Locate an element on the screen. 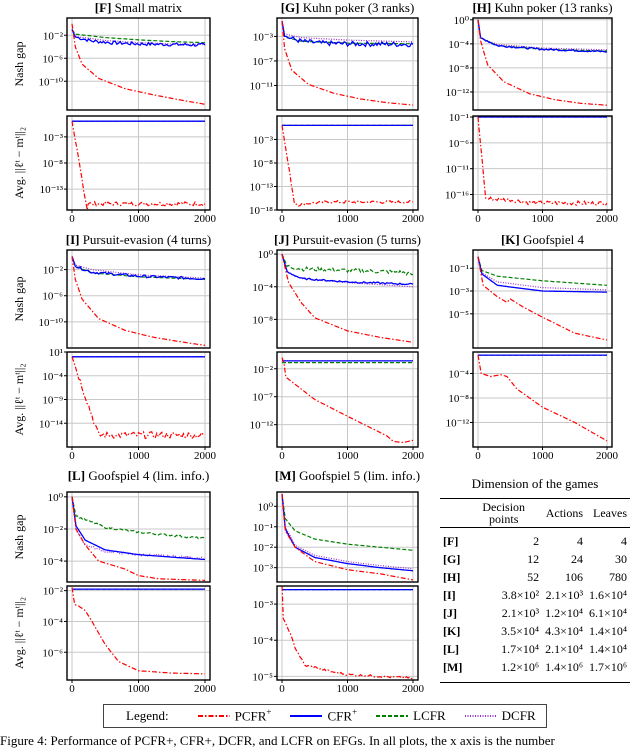 This screenshot has width=640, height=749. series-line-pcfr-plus-k-top is located at coordinates (542, 298).